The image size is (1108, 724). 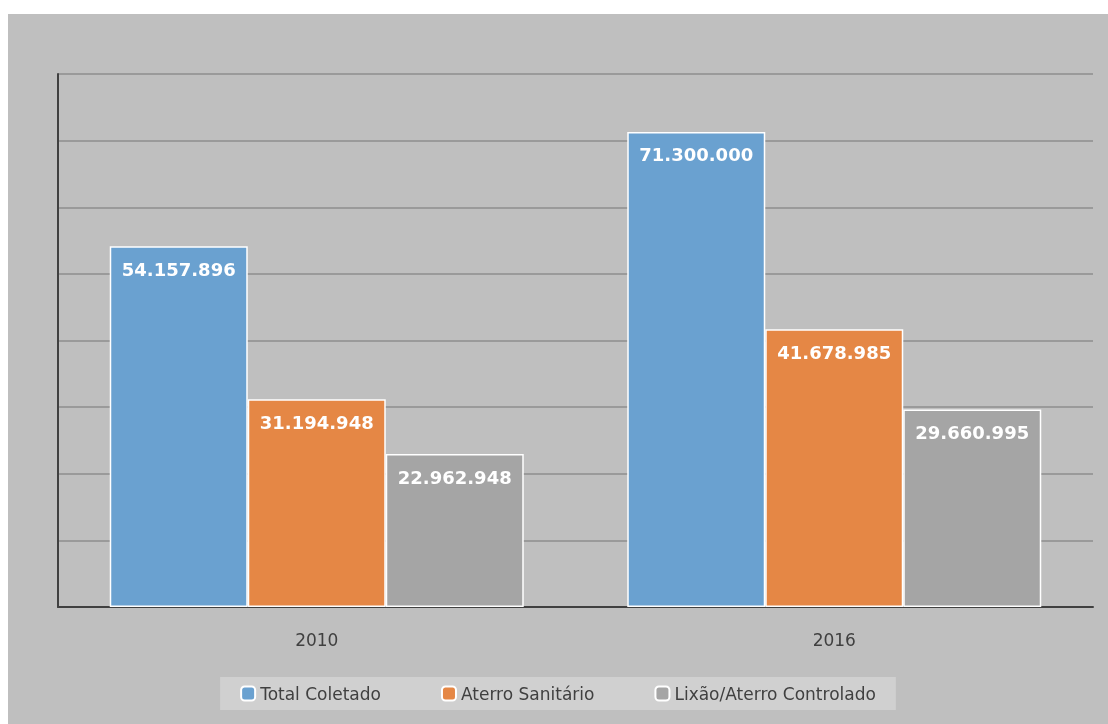 What do you see at coordinates (316, 422) in the screenshot?
I see `data-label: 31.194.948` at bounding box center [316, 422].